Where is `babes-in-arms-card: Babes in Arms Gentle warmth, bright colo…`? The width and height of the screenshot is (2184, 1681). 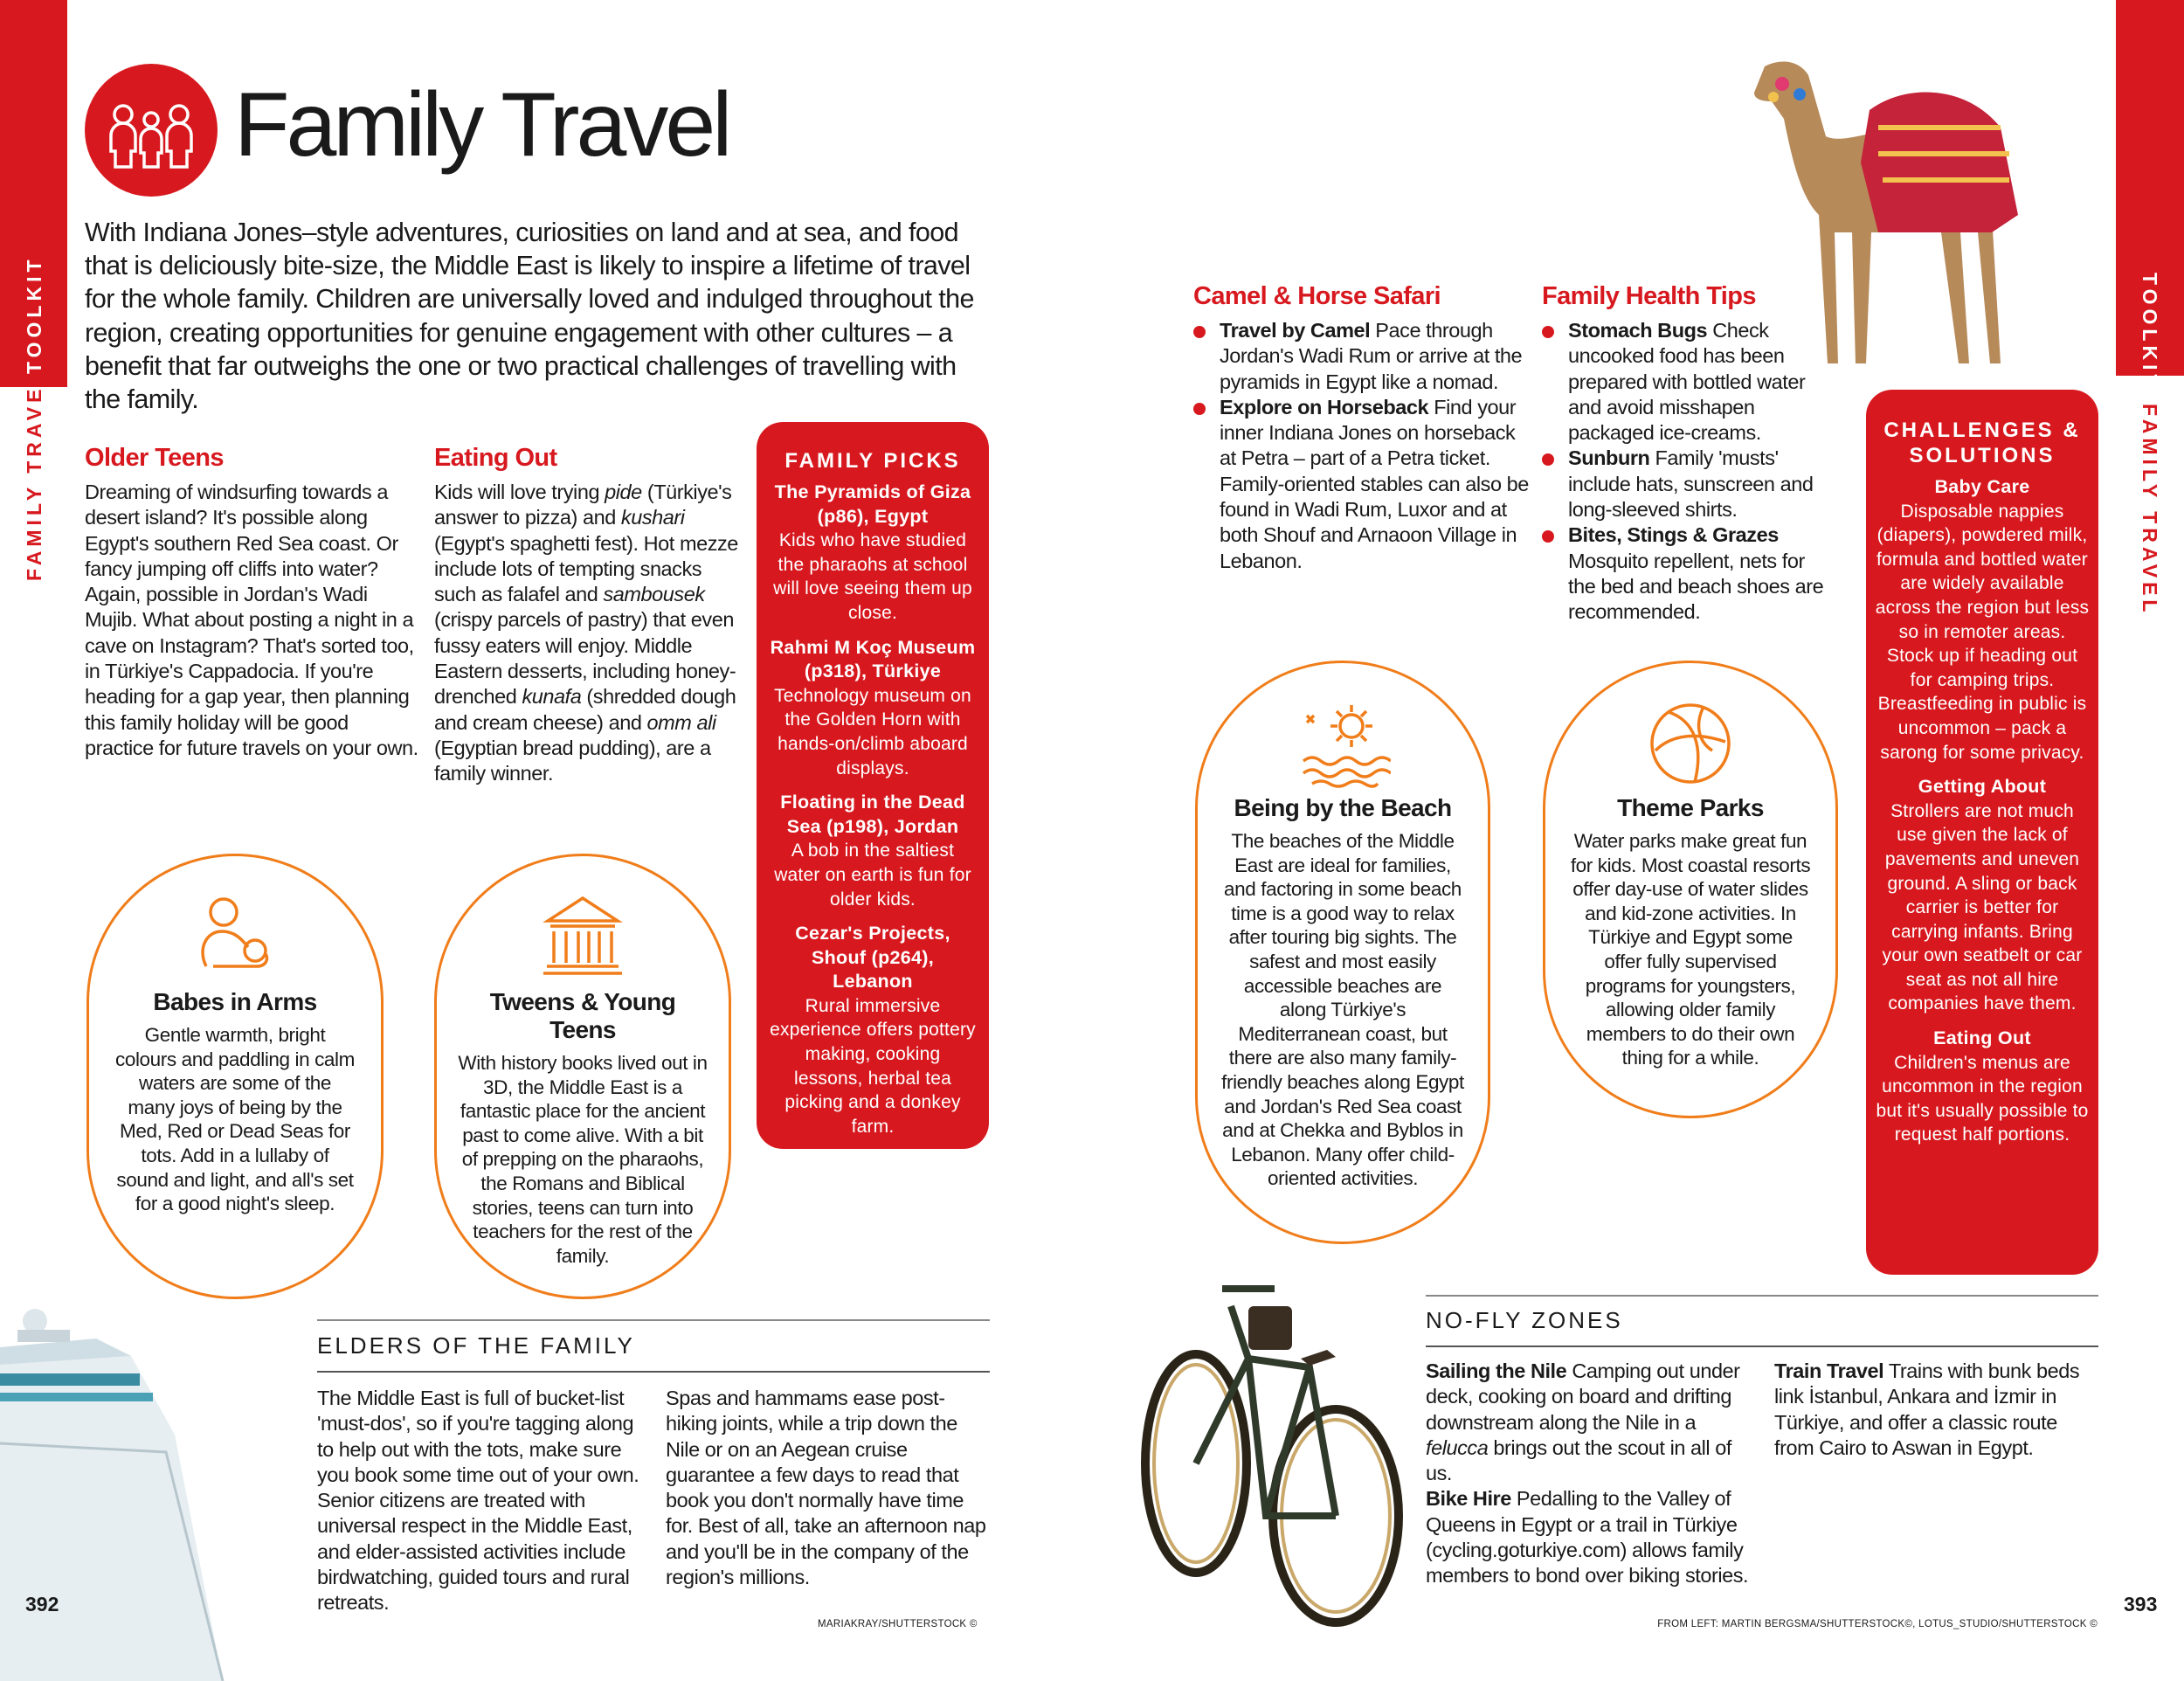 babes-in-arms-card: Babes in Arms Gentle warmth, bright colo… is located at coordinates (235, 1076).